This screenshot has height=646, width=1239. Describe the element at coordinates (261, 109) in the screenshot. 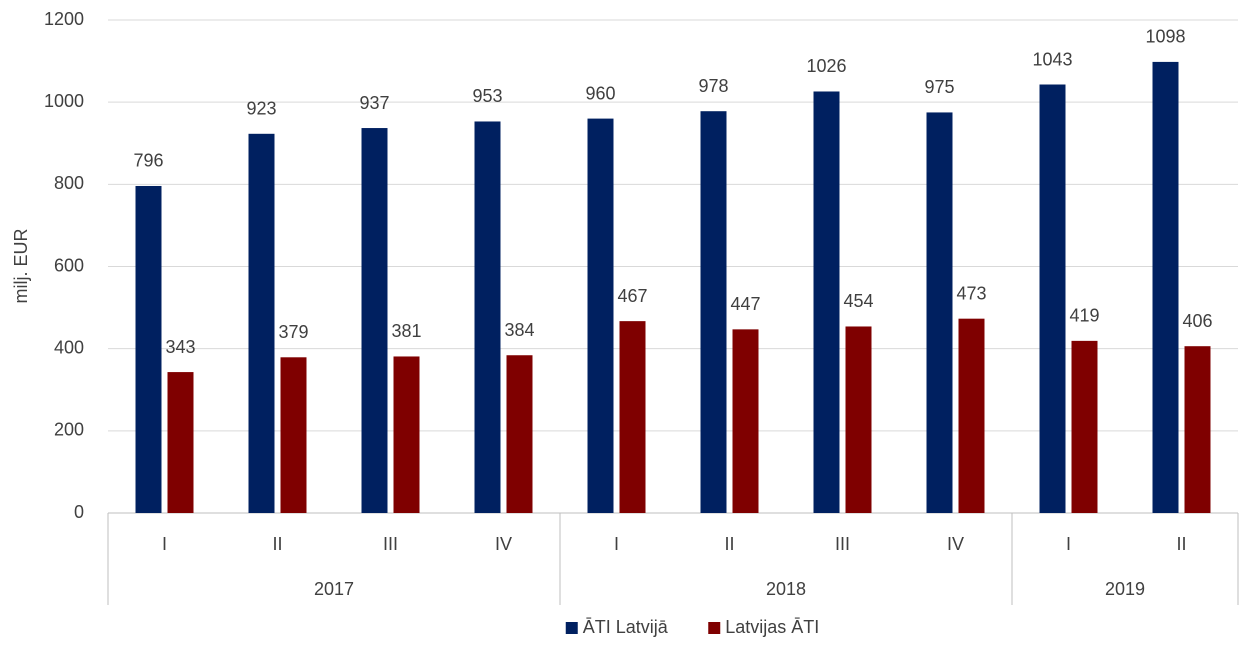

I see `value-label: 923` at that location.